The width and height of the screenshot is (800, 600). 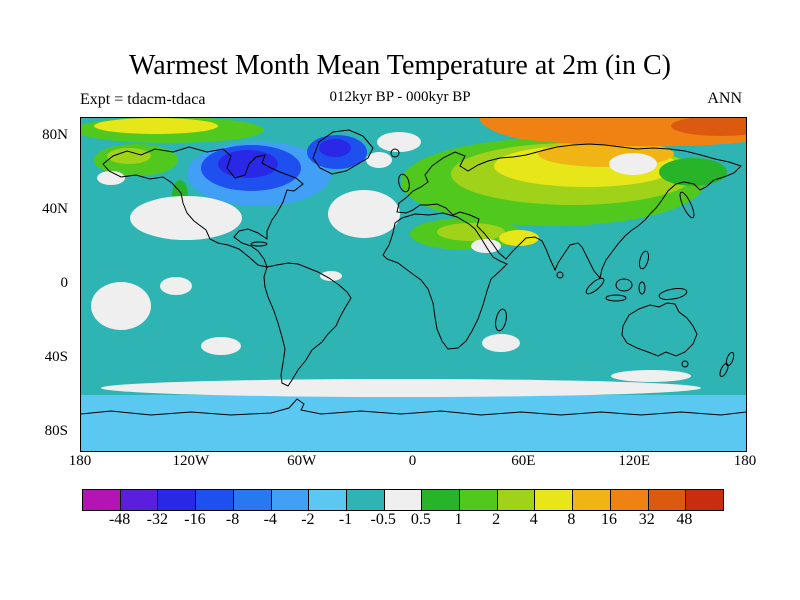 What do you see at coordinates (232, 519) in the screenshot?
I see `colorbar-tick-label: -8` at bounding box center [232, 519].